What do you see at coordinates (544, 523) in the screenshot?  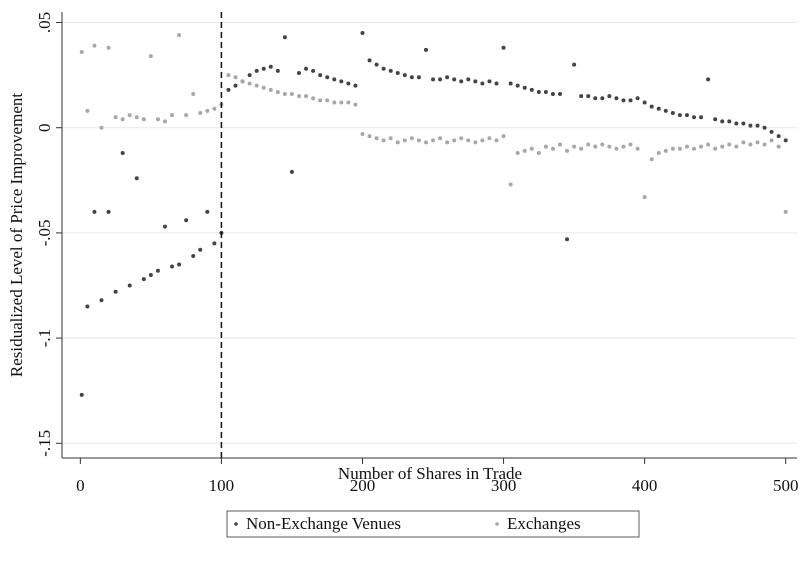 I see `legend-label: Exchanges` at bounding box center [544, 523].